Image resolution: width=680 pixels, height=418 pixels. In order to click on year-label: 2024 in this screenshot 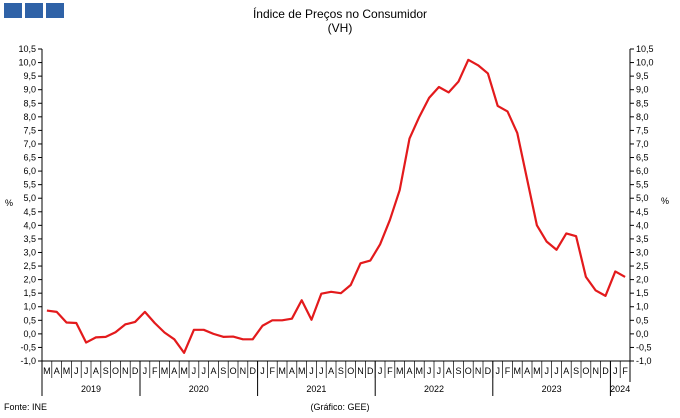, I will do `click(620, 389)`.